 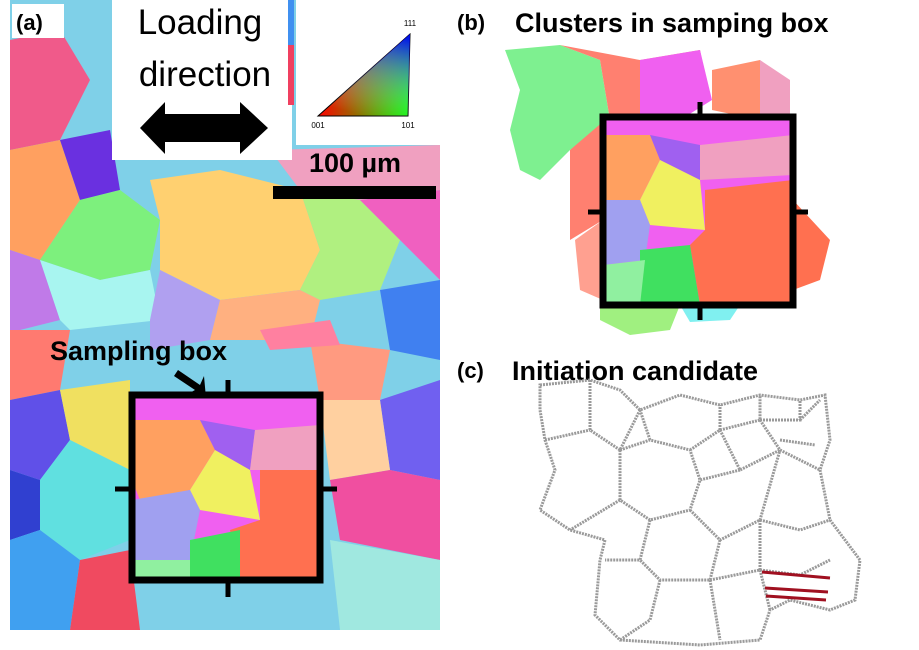 What do you see at coordinates (408, 125) in the screenshot?
I see `triangle-label: 101` at bounding box center [408, 125].